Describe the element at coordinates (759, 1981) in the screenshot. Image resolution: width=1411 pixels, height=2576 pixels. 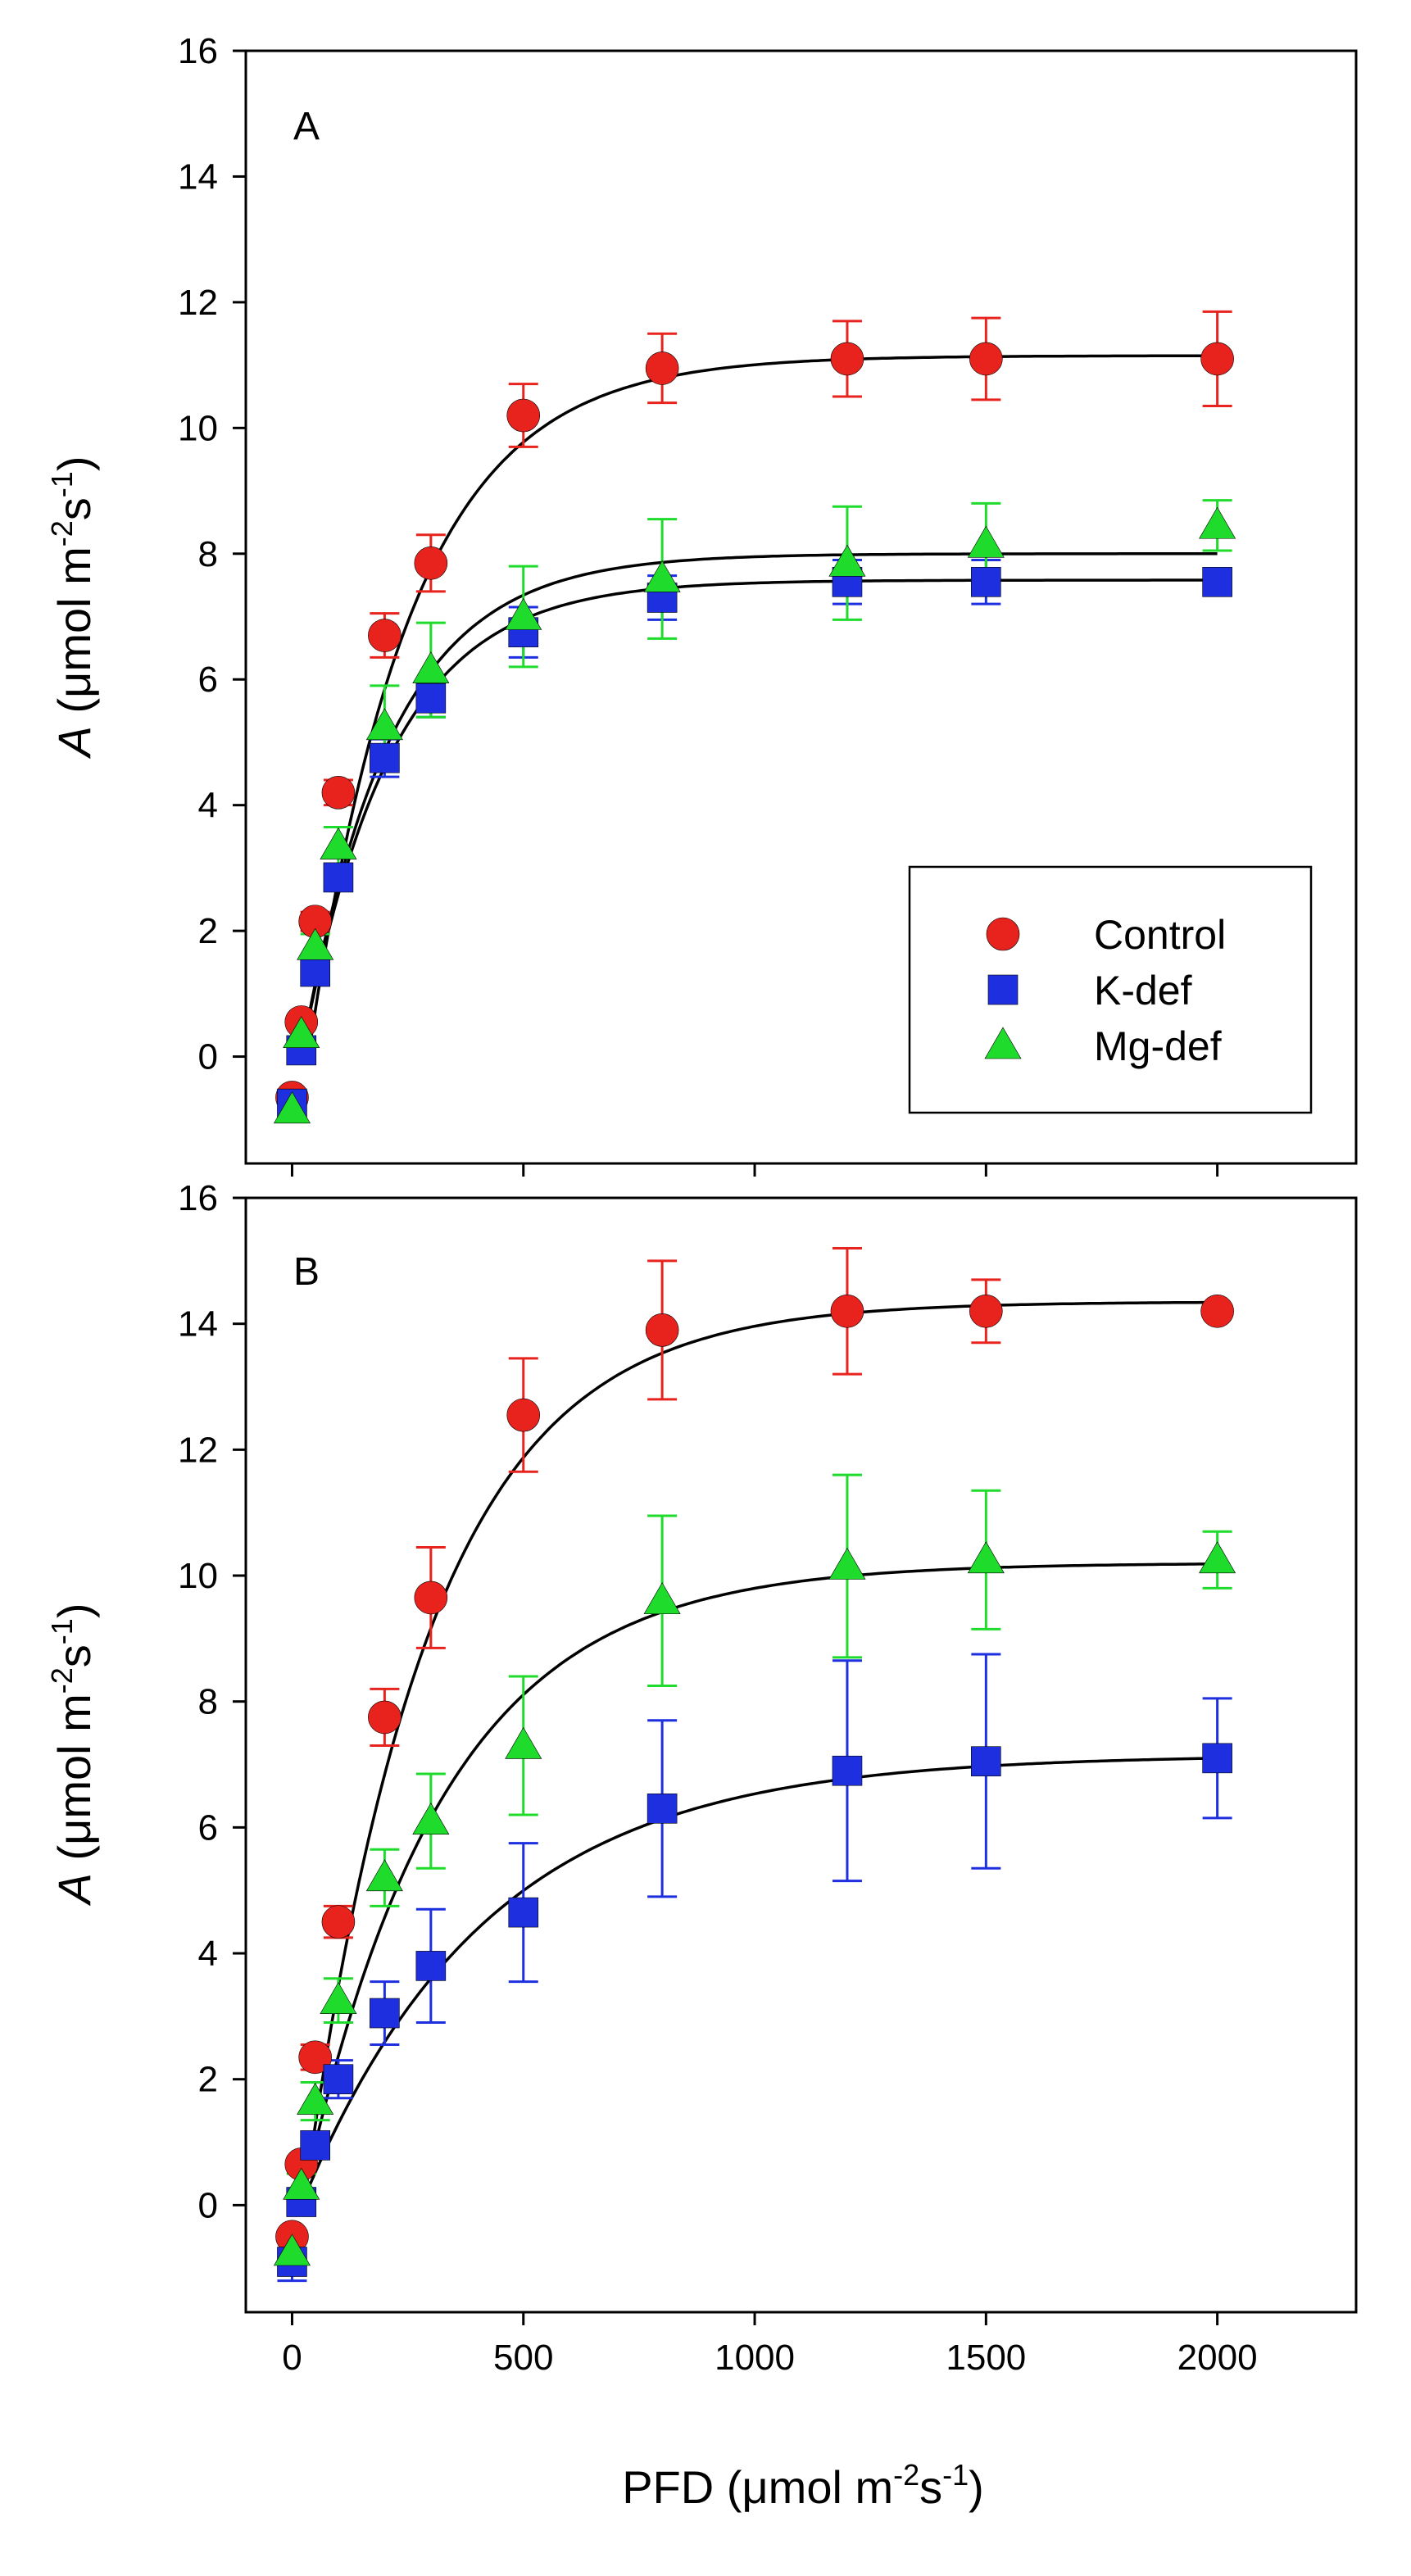
I see `panel-b-fit-kdef` at that location.